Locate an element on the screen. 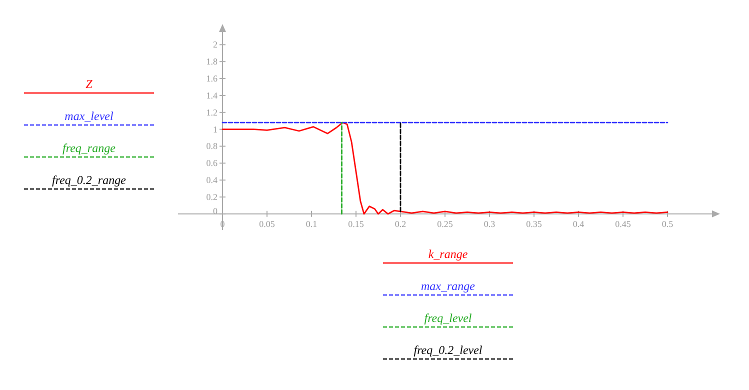 The width and height of the screenshot is (749, 390). text: freq_level is located at coordinates (448, 318).